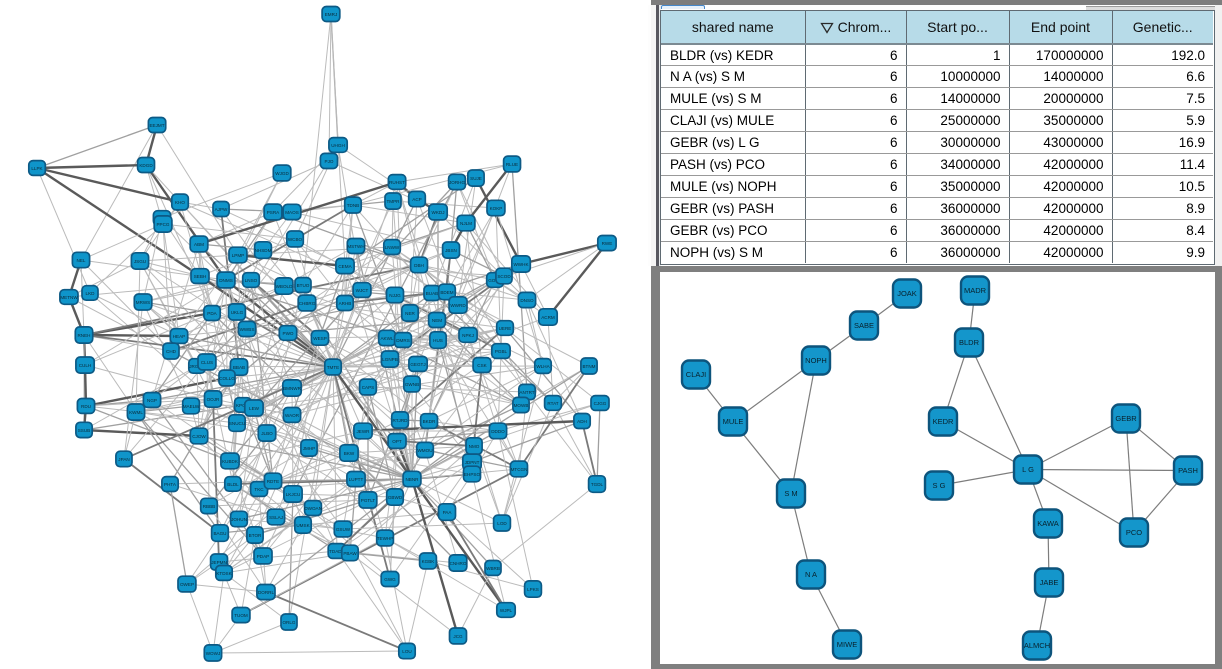  Describe the element at coordinates (733, 421) in the screenshot. I see `svg-text: MULE` at that location.